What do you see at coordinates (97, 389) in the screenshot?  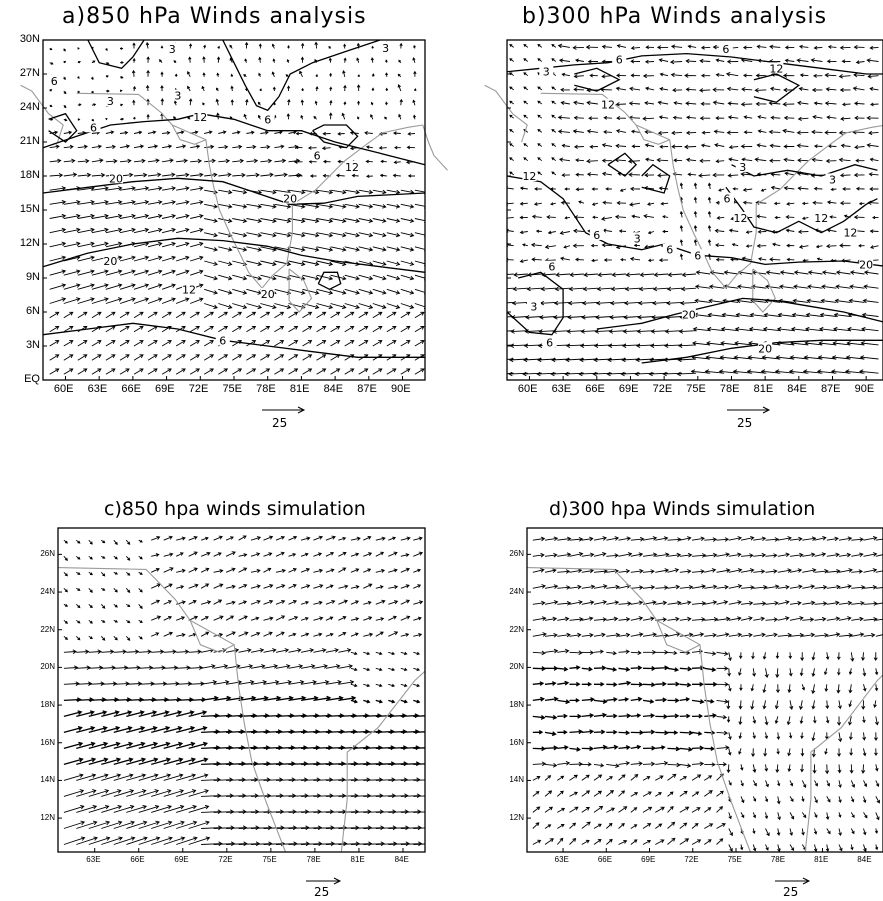 I see `lon-tick-label: 63E` at bounding box center [97, 389].